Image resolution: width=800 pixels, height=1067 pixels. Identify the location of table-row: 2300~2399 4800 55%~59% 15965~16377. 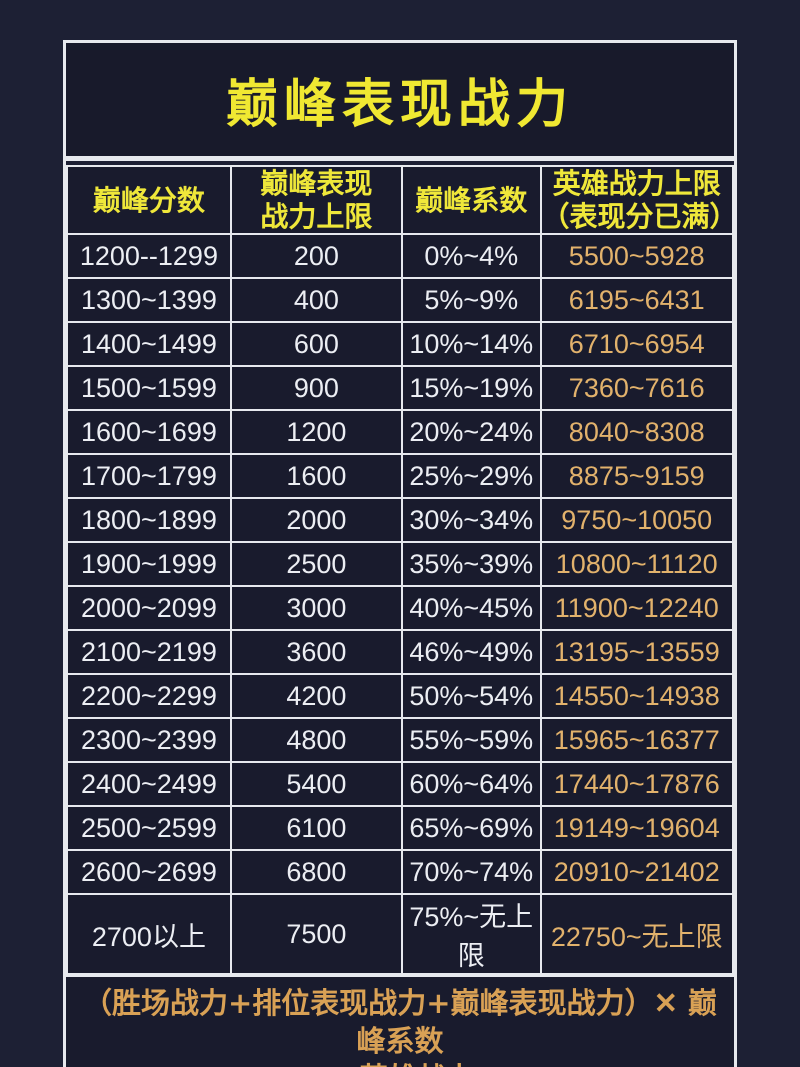
(400, 740).